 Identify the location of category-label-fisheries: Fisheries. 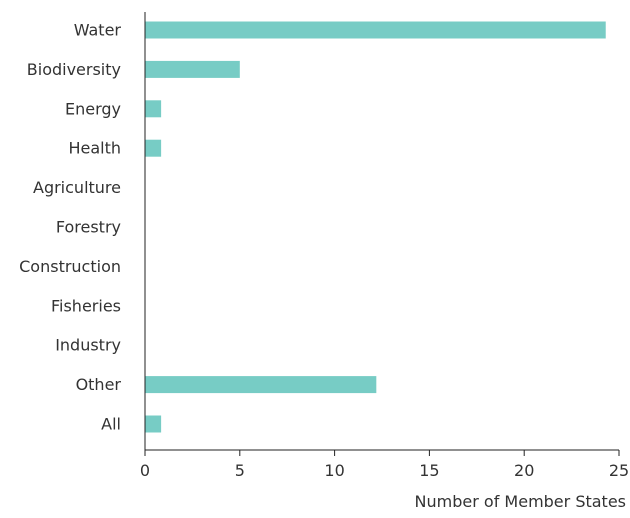
(86, 305).